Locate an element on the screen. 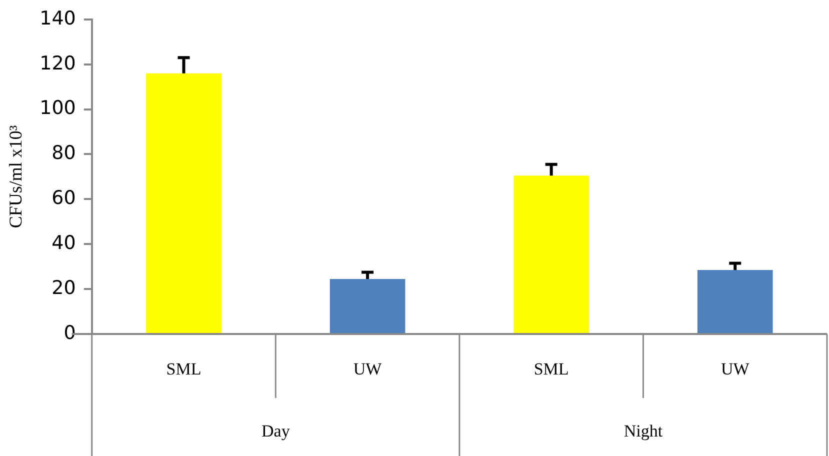  y-tick-label: 100 is located at coordinates (58, 108).